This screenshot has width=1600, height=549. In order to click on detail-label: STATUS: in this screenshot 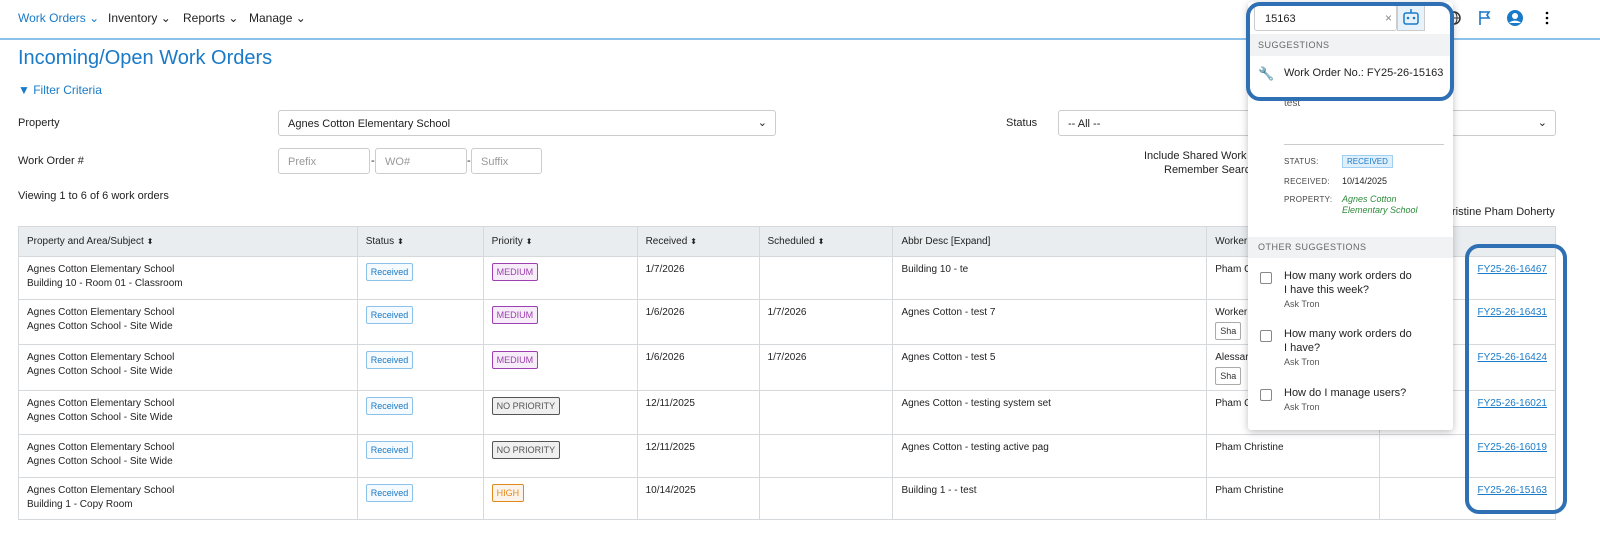, I will do `click(1301, 161)`.